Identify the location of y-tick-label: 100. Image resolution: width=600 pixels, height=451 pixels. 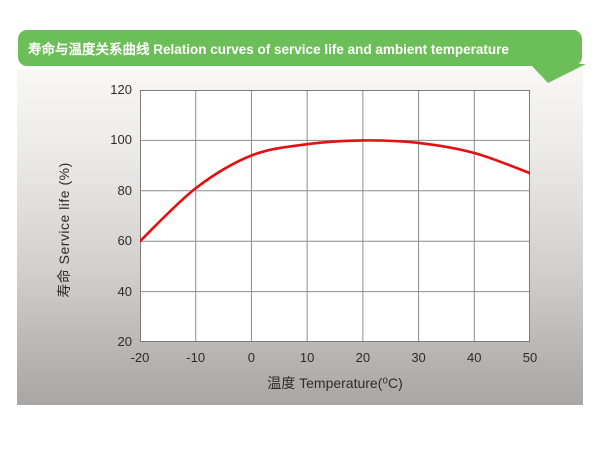
(121, 140).